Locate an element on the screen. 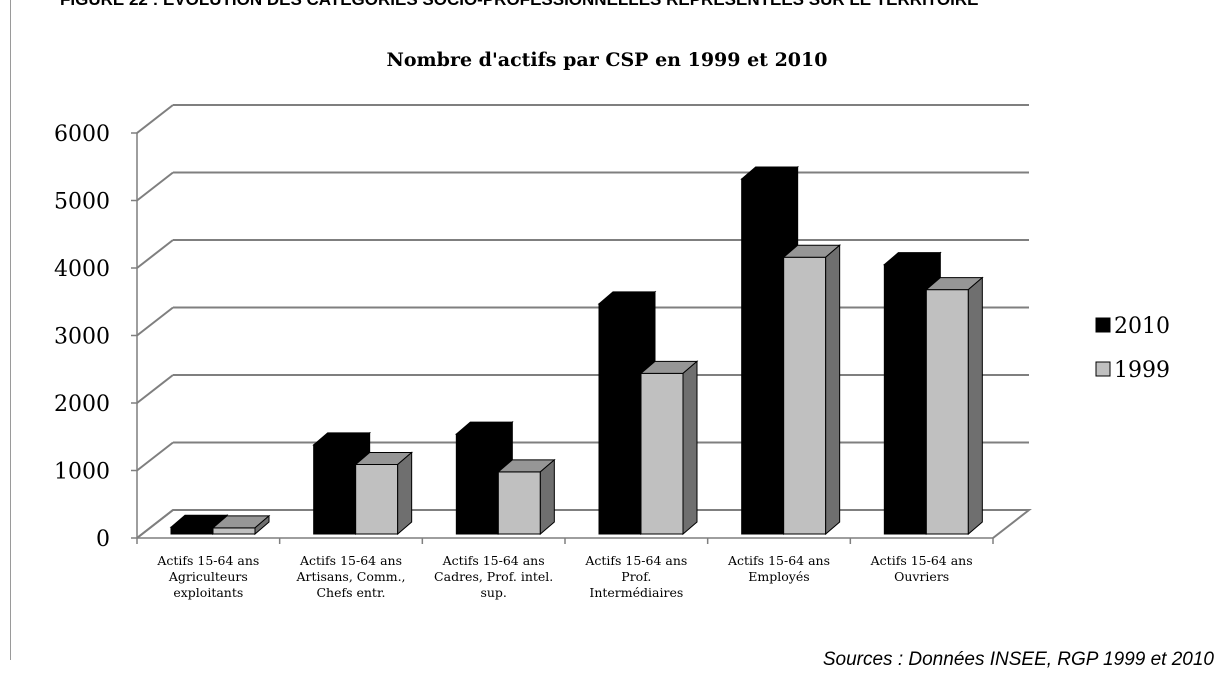  y-tick-label: 0 is located at coordinates (103, 539).